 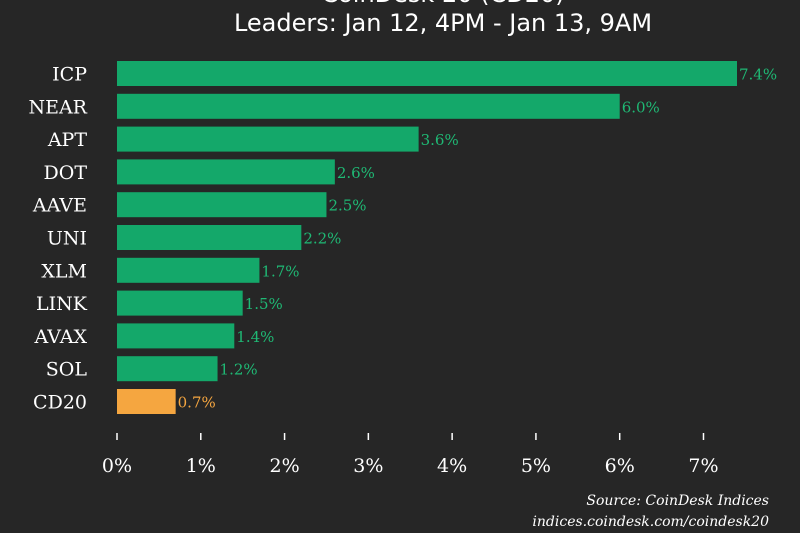 I want to click on bar-sol, so click(x=167, y=369).